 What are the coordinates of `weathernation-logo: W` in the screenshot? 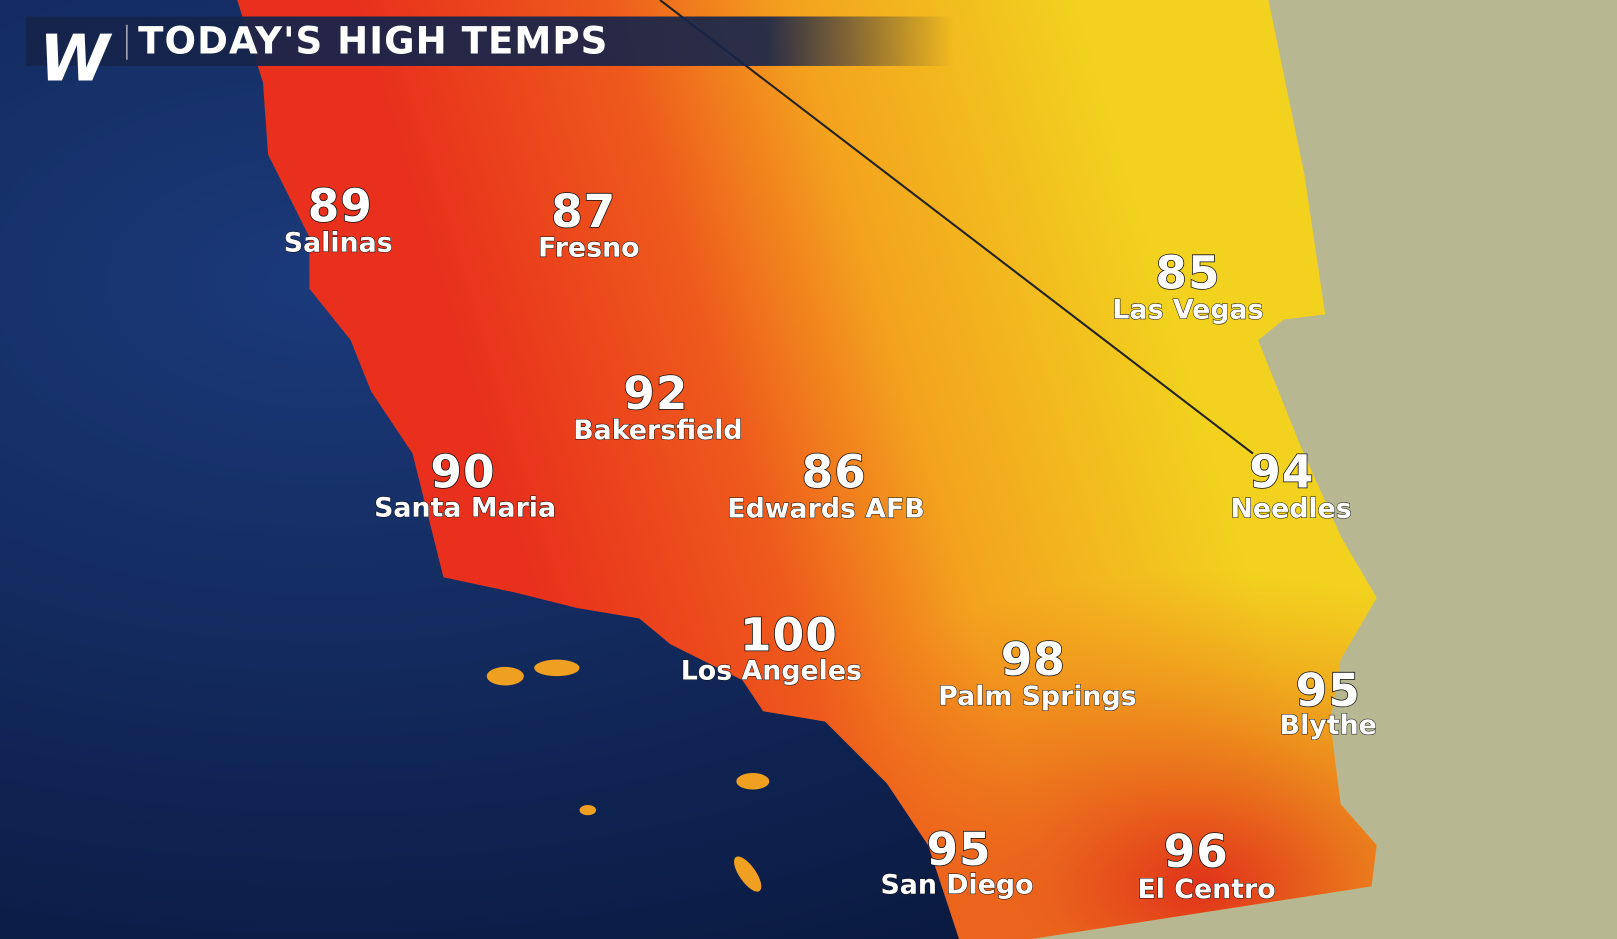 It's located at (76, 59).